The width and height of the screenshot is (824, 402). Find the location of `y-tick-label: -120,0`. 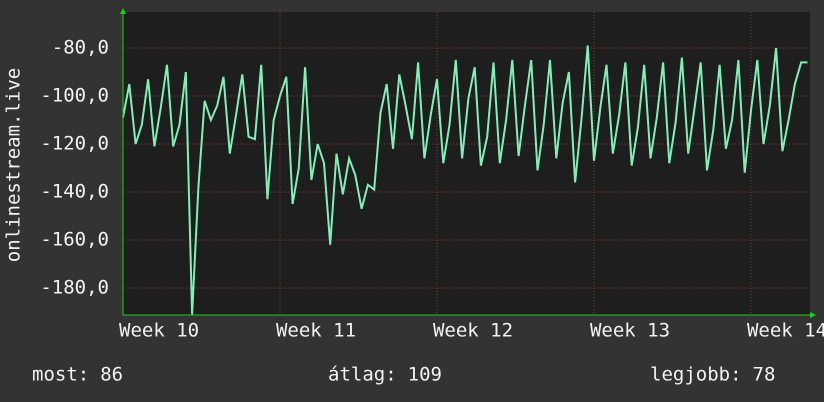

y-tick-label: -120,0 is located at coordinates (74, 144).